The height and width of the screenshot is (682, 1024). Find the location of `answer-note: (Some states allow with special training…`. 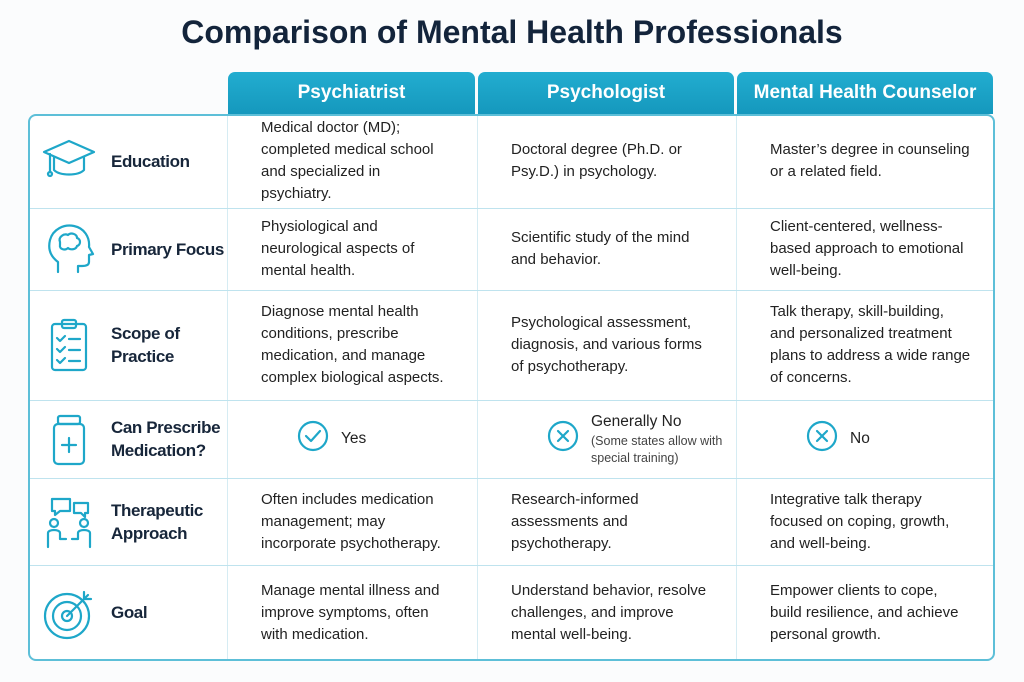

answer-note: (Some states allow with special training… is located at coordinates (657, 449).